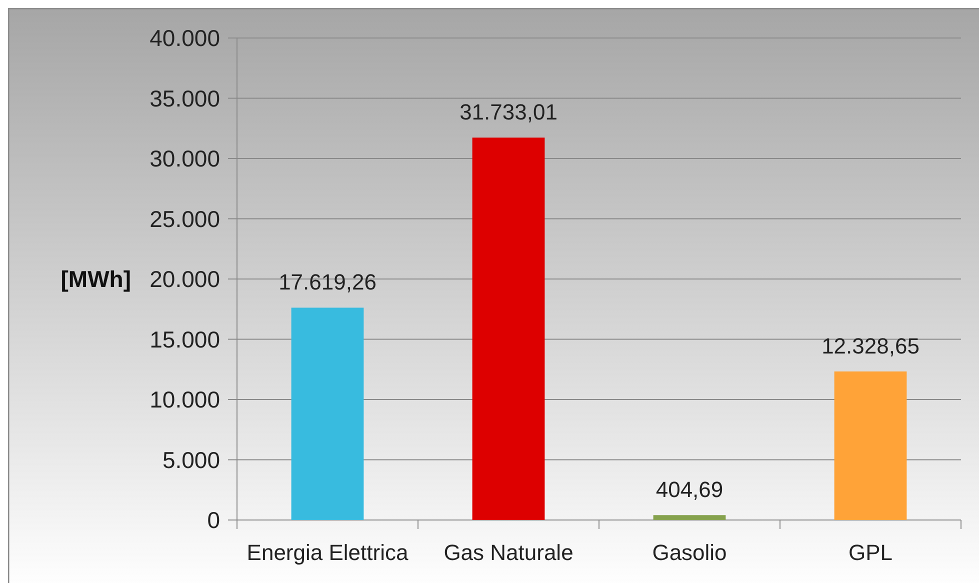 The image size is (979, 583). What do you see at coordinates (509, 112) in the screenshot?
I see `data-label: 31.733,01` at bounding box center [509, 112].